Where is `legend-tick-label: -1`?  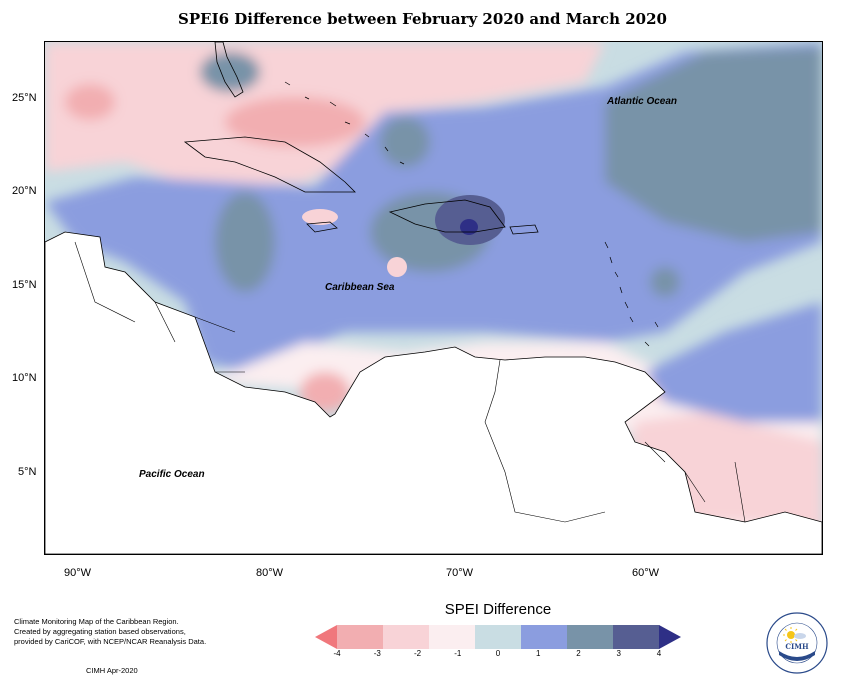
legend-tick-label: -1 is located at coordinates (458, 653).